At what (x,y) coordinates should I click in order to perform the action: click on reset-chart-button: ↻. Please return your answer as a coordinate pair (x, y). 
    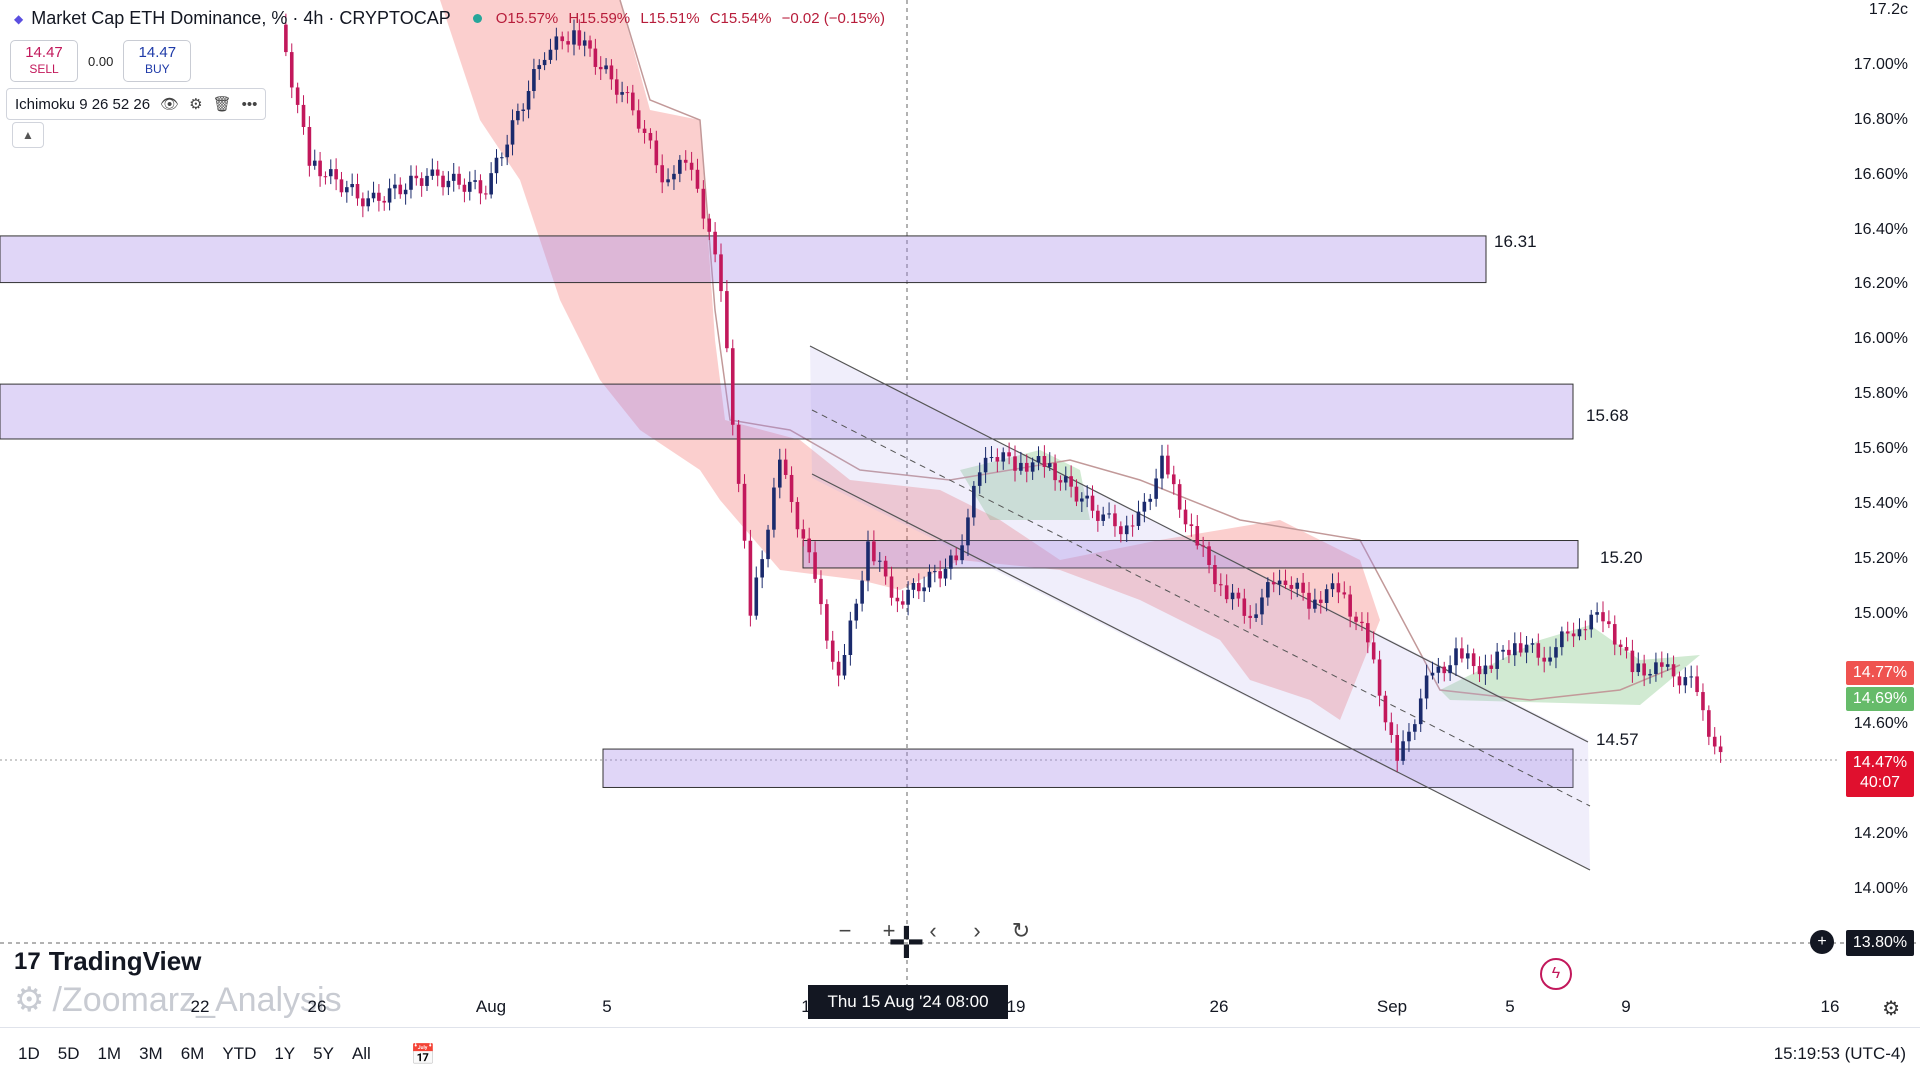
    Looking at the image, I should click on (1021, 930).